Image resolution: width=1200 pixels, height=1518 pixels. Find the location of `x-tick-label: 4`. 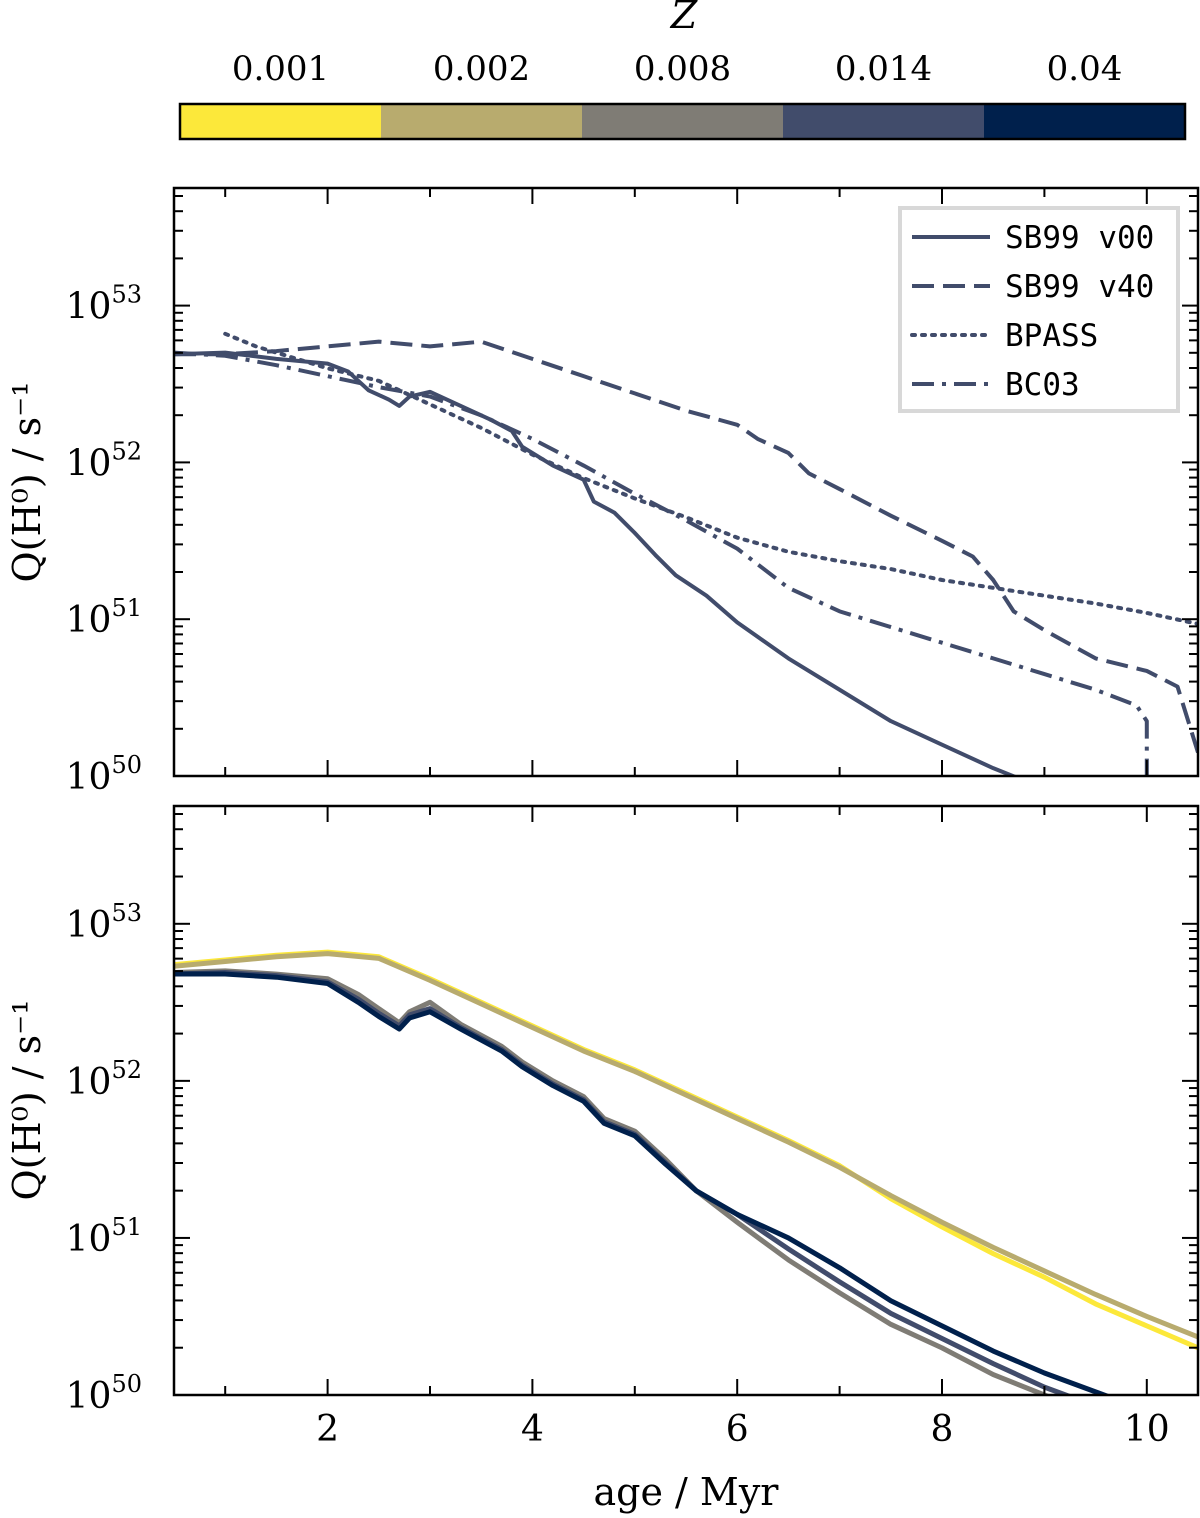

x-tick-label: 4 is located at coordinates (532, 1429).